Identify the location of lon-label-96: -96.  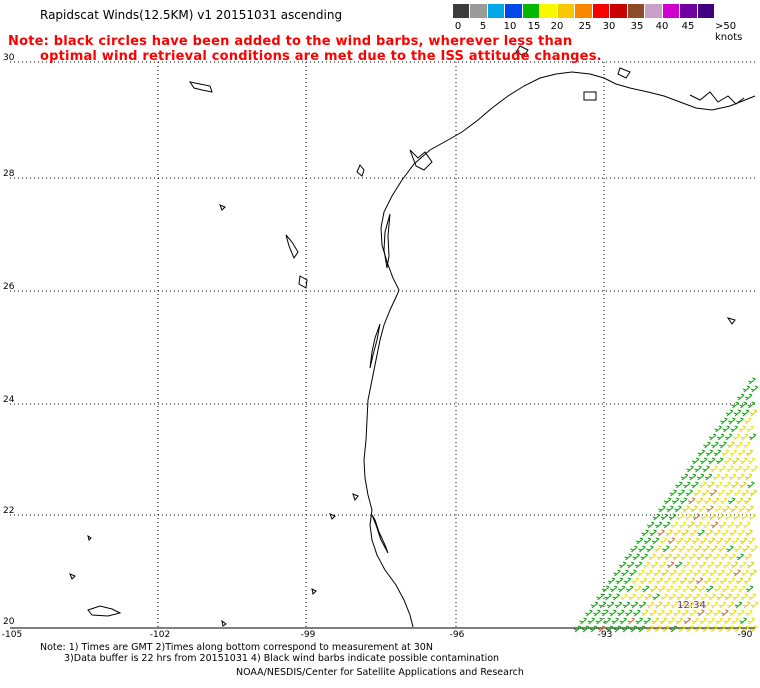
(457, 635).